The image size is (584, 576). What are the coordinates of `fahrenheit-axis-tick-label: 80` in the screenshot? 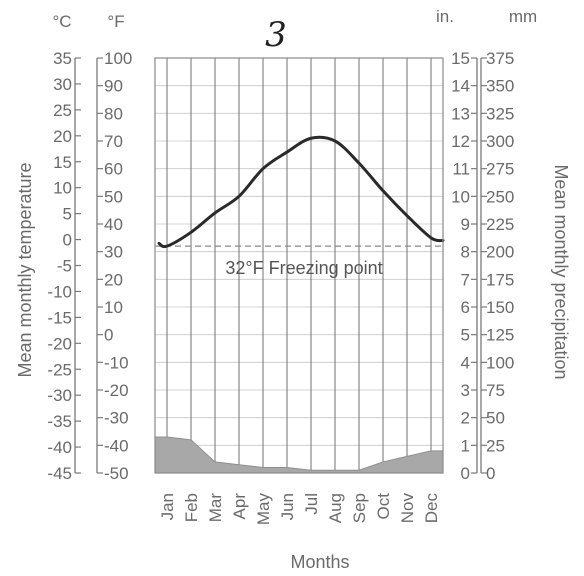 It's located at (113, 113).